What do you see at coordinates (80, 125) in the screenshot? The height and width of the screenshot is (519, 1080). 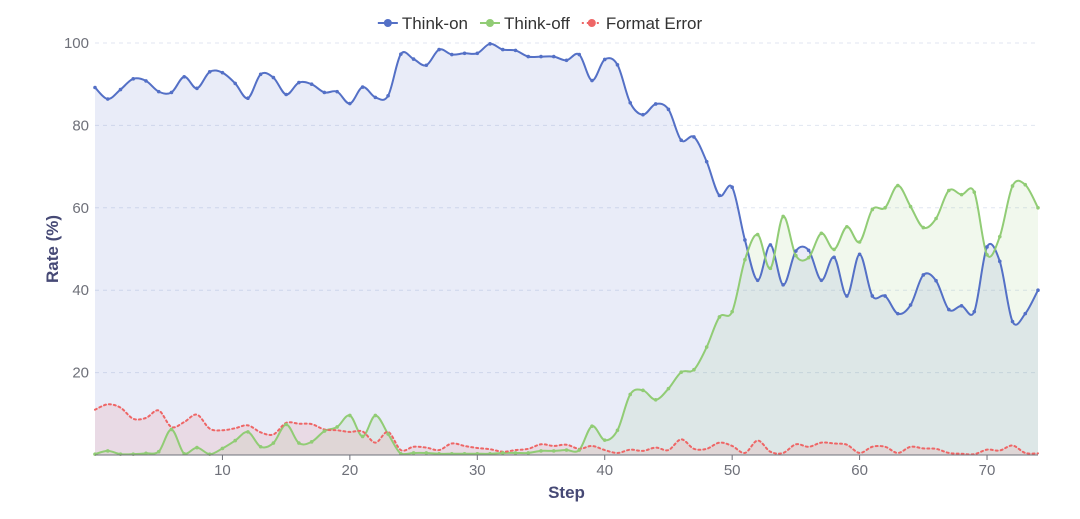 I see `y-tick-label: 80` at bounding box center [80, 125].